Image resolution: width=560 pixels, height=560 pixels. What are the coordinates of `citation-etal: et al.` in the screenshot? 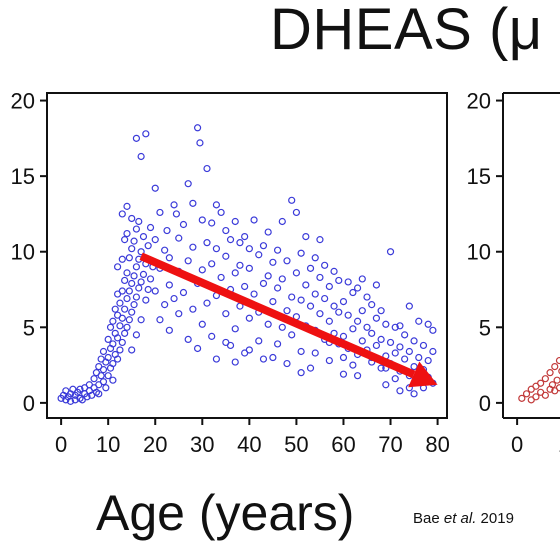 It's located at (460, 518).